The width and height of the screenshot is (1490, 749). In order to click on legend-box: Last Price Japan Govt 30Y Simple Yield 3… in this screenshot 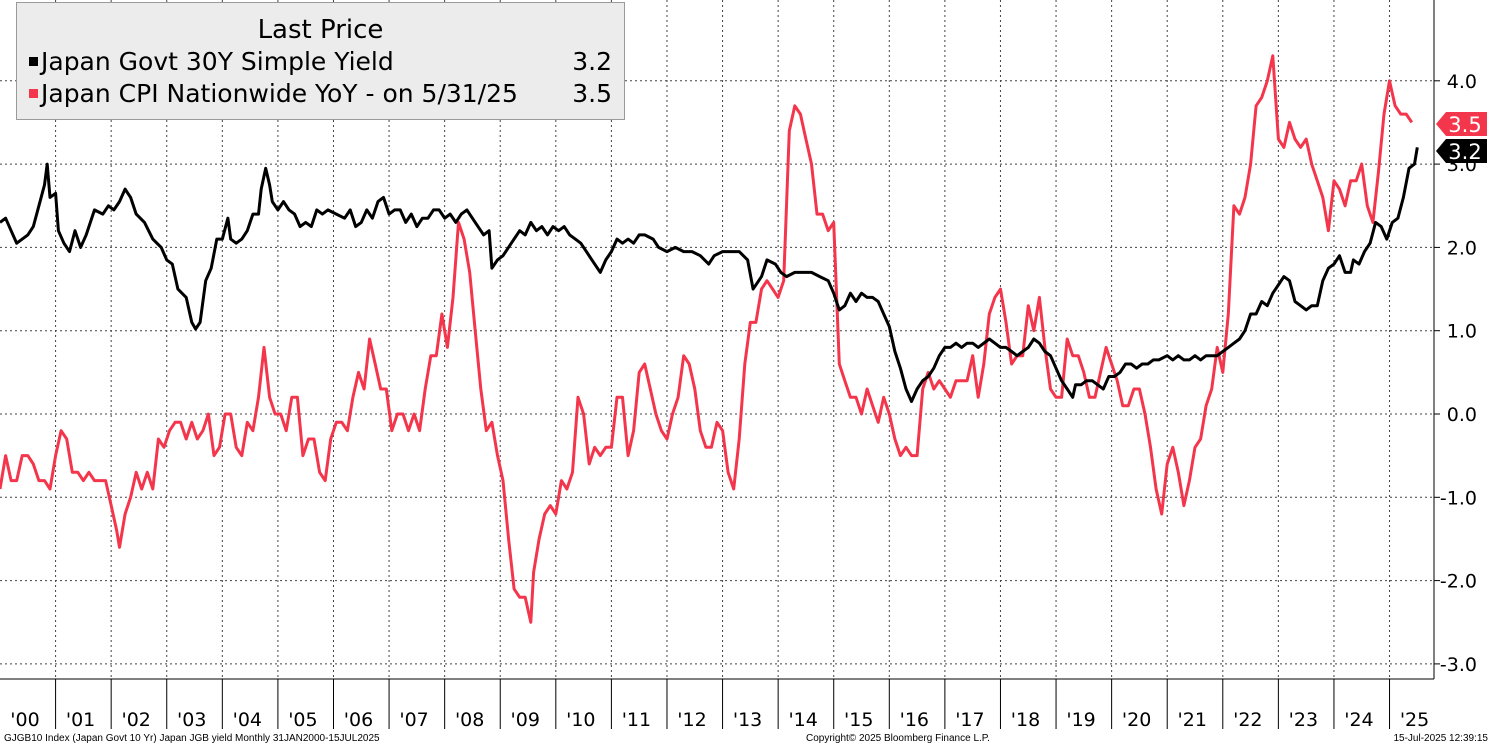, I will do `click(320, 61)`.